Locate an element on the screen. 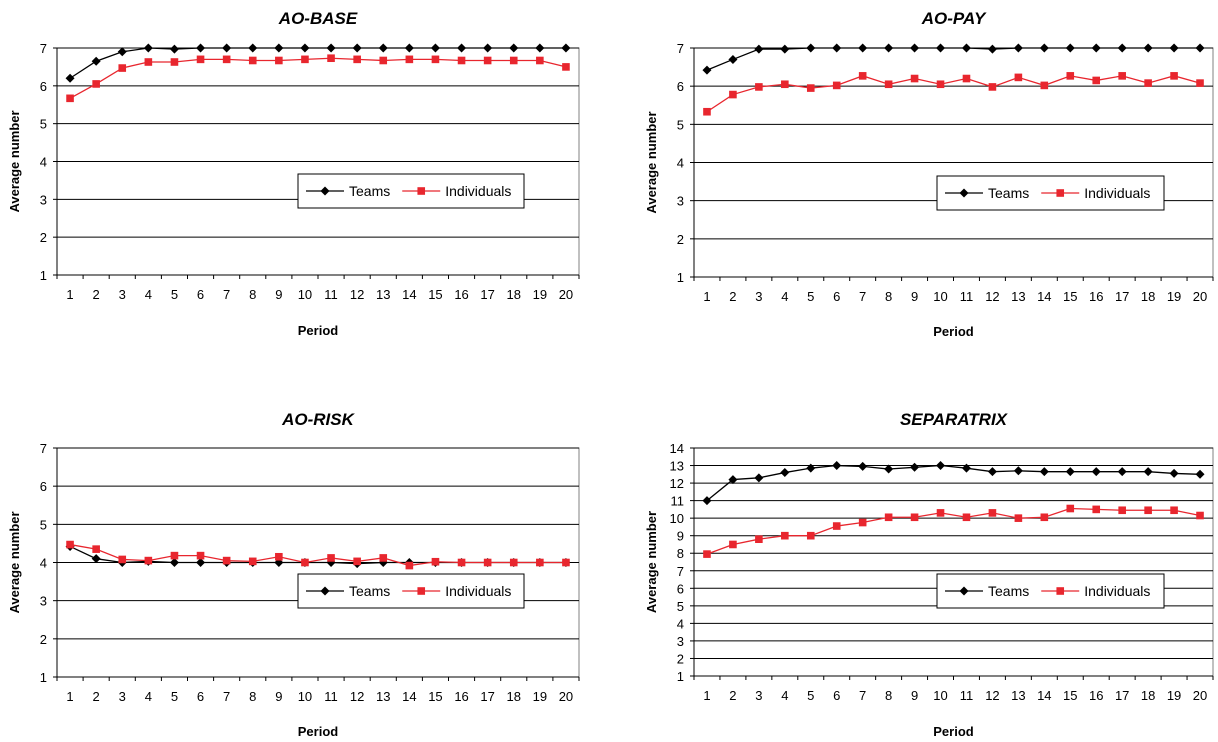 This screenshot has width=1218, height=742. series-line is located at coordinates (318, 78).